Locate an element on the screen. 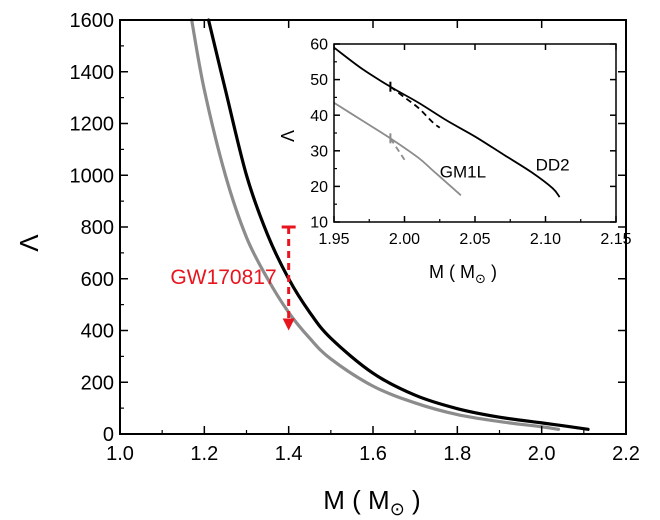 This screenshot has width=660, height=520. inset-series-group is located at coordinates (447, 122).